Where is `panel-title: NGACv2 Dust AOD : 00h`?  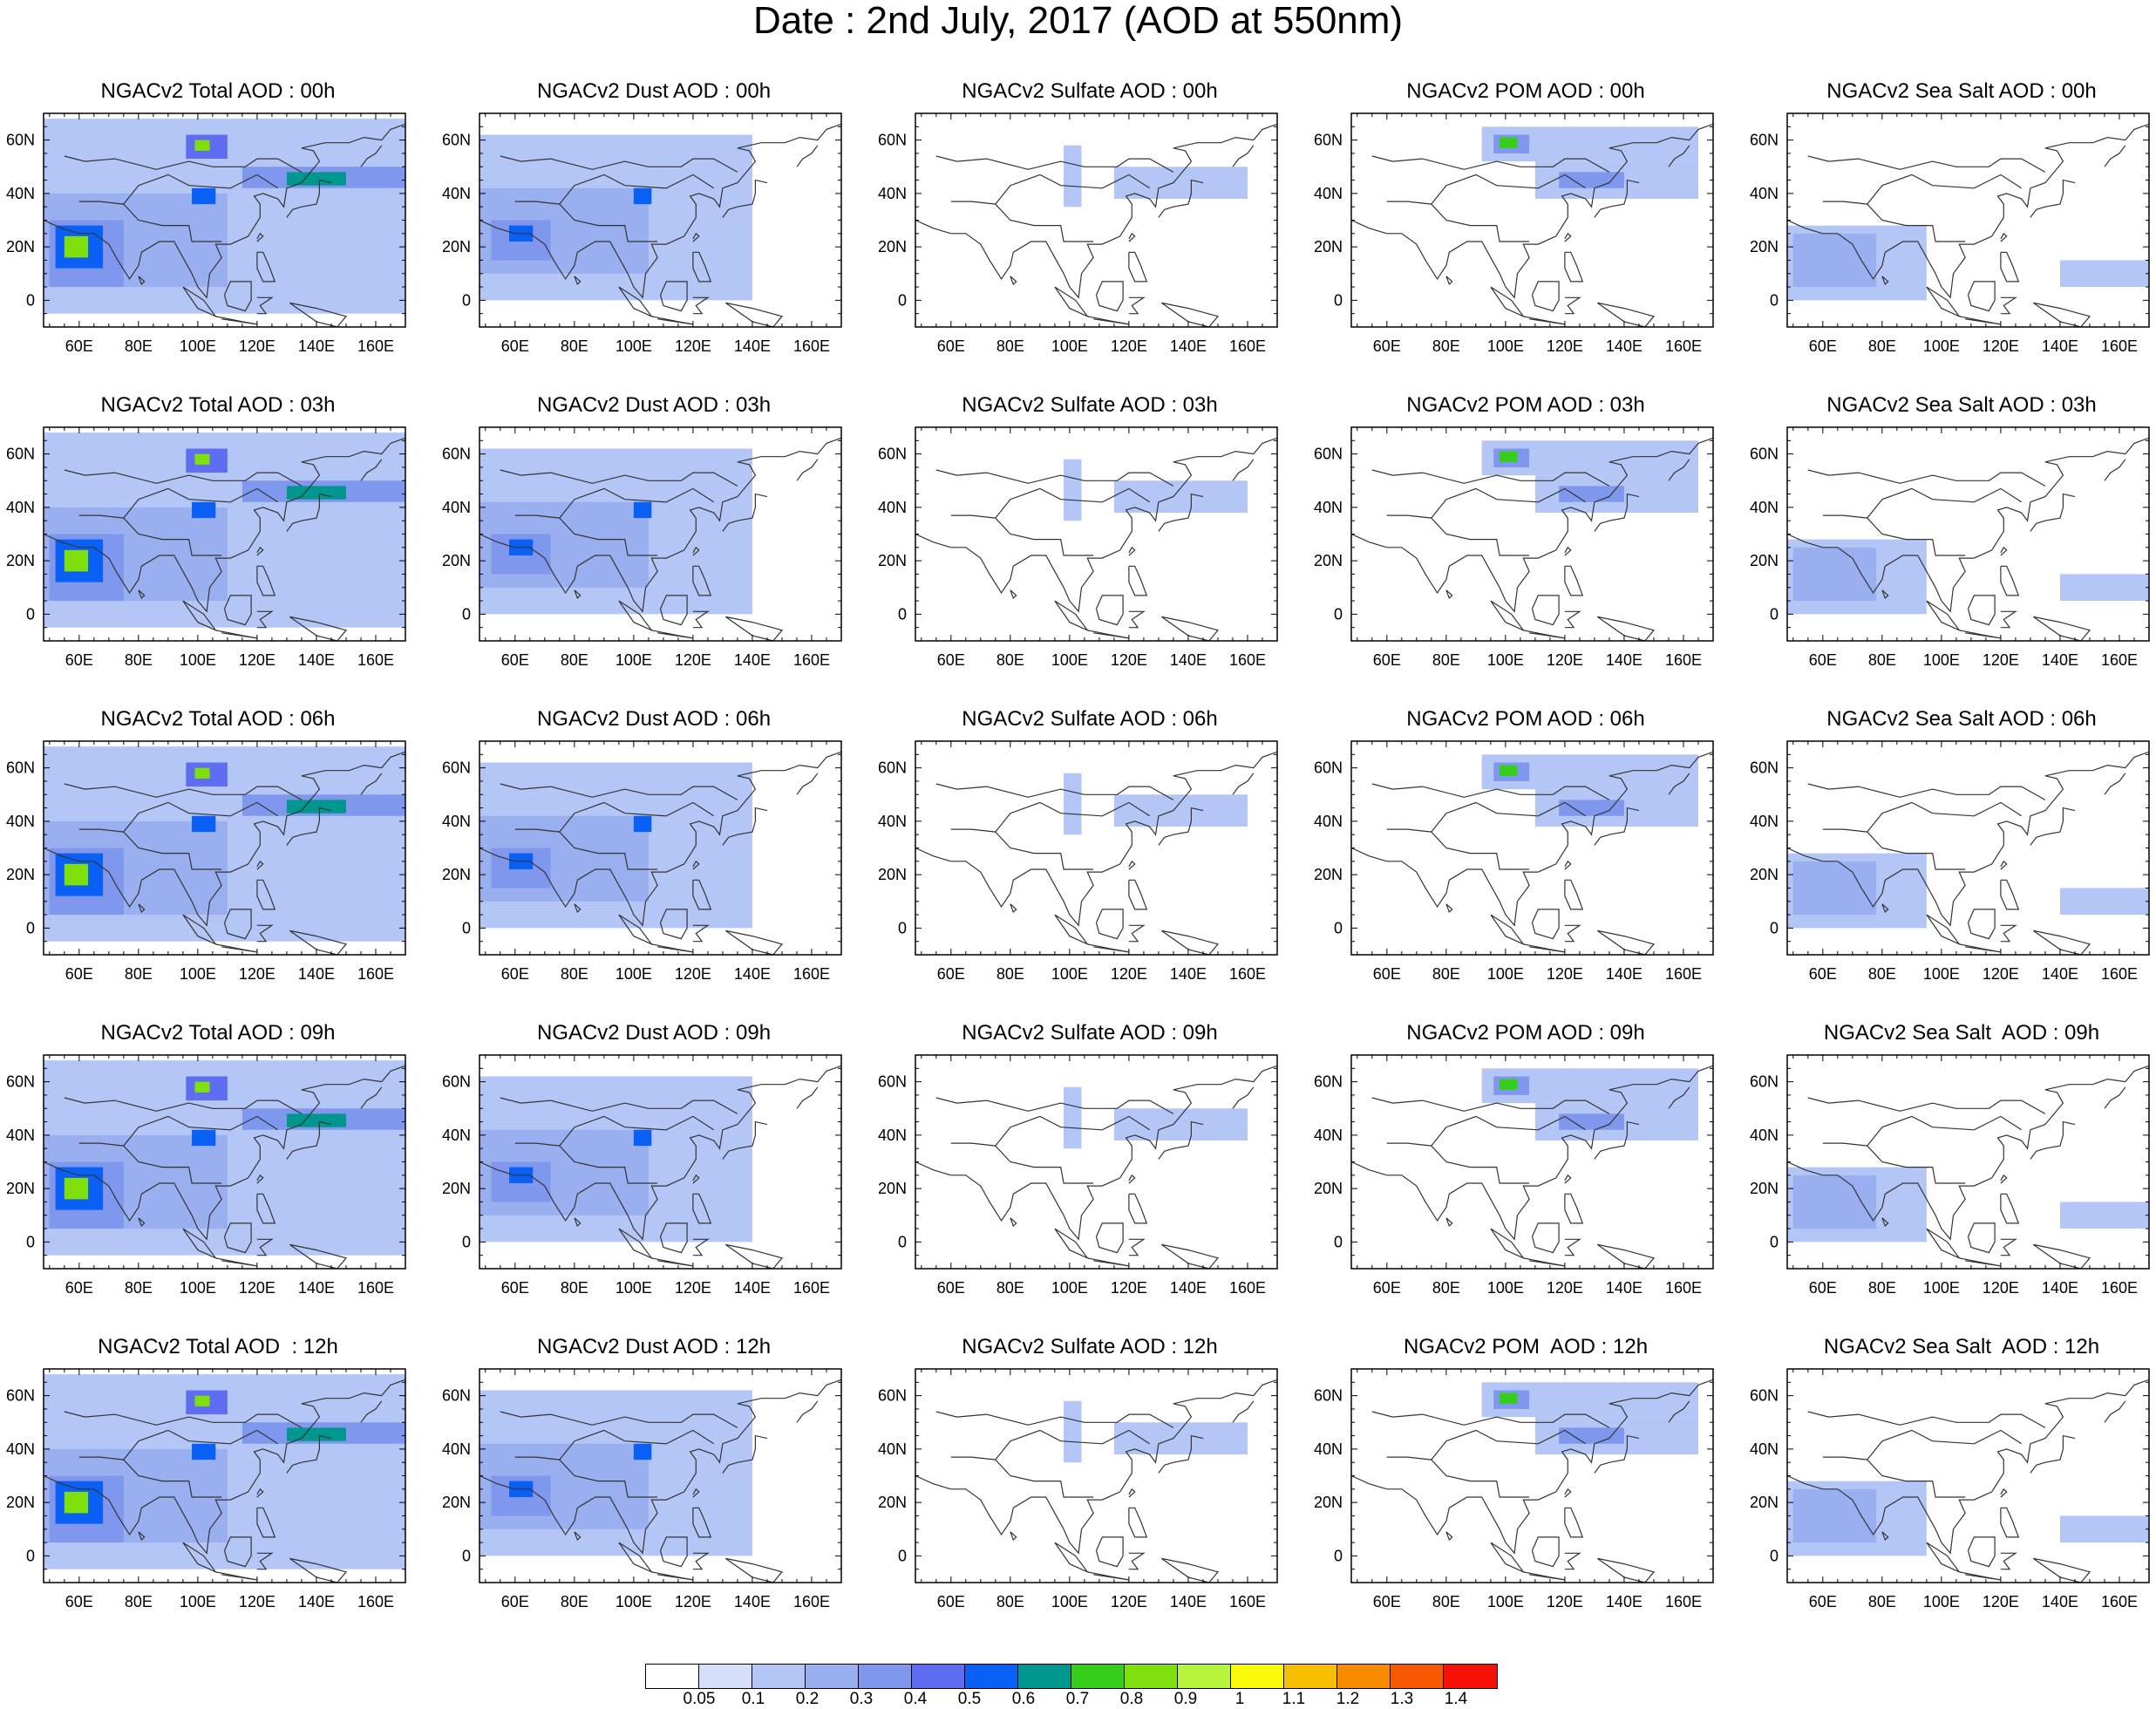 panel-title: NGACv2 Dust AOD : 00h is located at coordinates (654, 91).